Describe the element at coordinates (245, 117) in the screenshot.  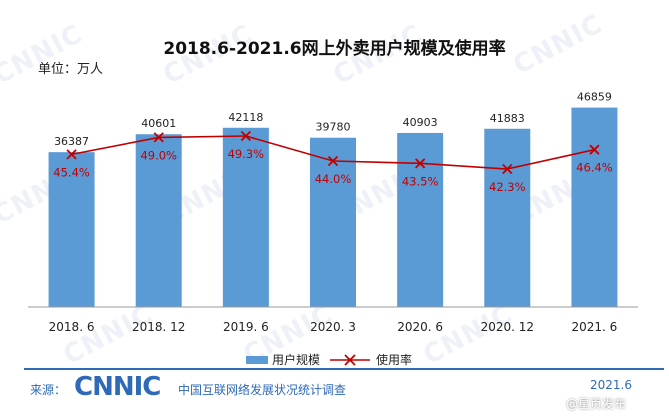
I see `bar-value-label: 42118` at that location.